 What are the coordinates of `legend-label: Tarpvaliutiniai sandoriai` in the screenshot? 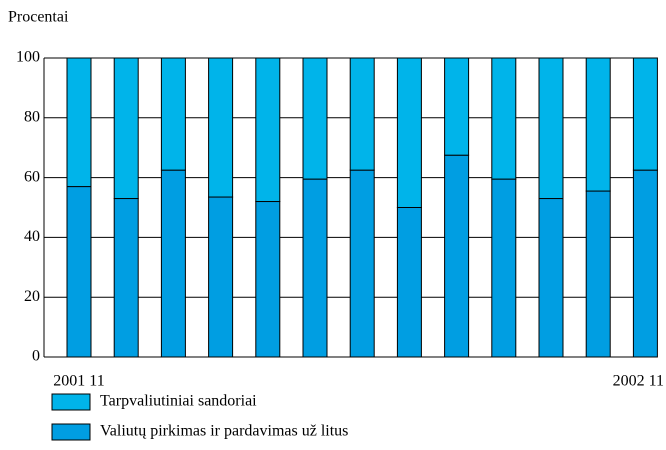 It's located at (178, 401).